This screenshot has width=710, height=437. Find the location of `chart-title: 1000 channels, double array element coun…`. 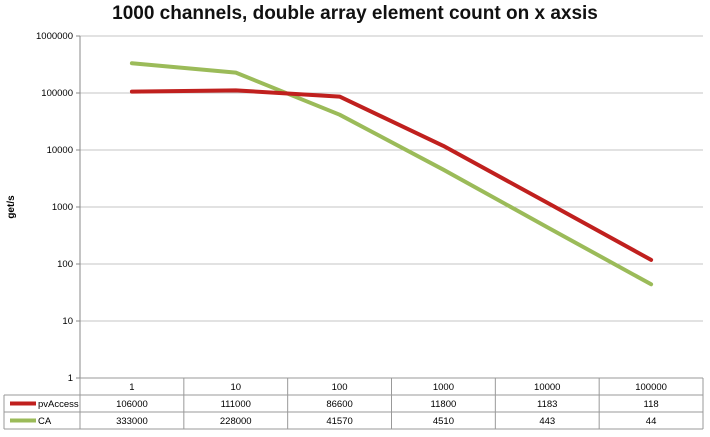

chart-title: 1000 channels, double array element coun… is located at coordinates (355, 13).